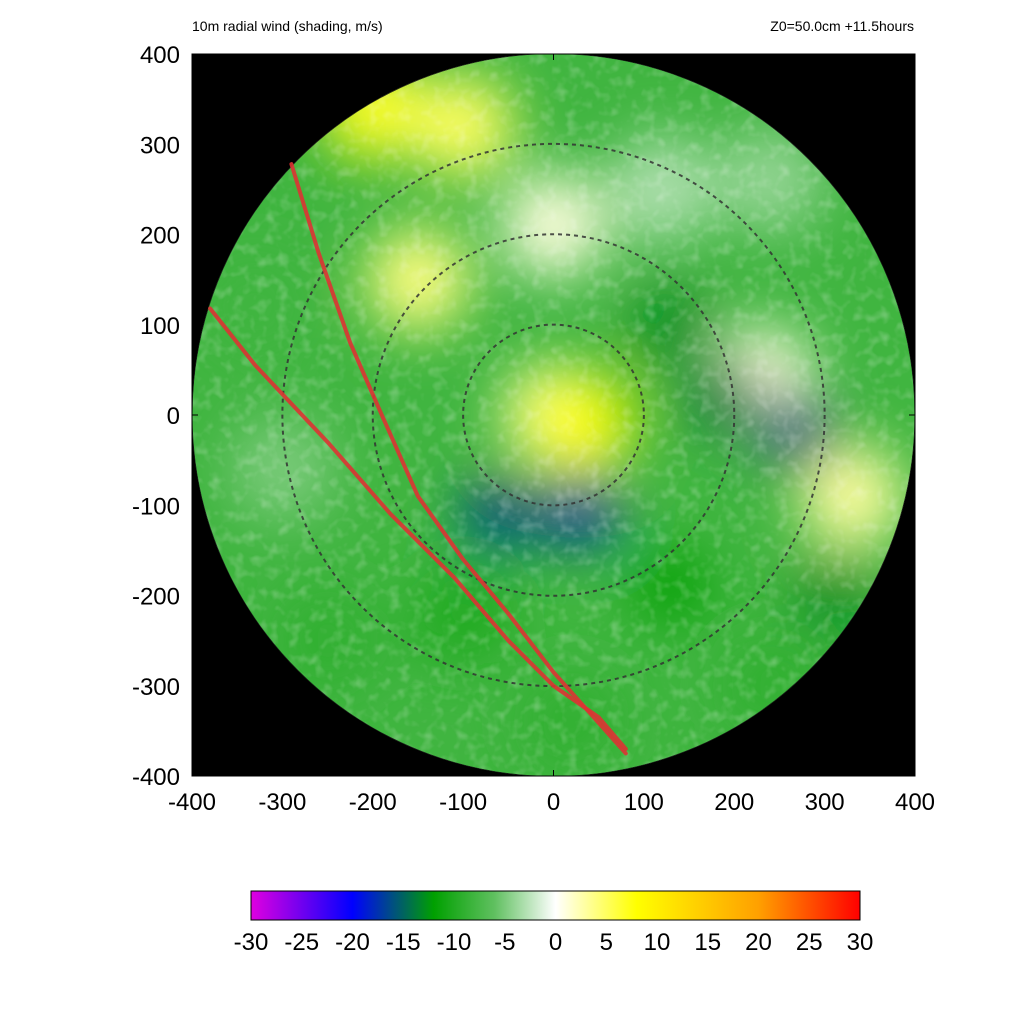 This screenshot has width=1024, height=1024. I want to click on x-tick-label: 400, so click(915, 802).